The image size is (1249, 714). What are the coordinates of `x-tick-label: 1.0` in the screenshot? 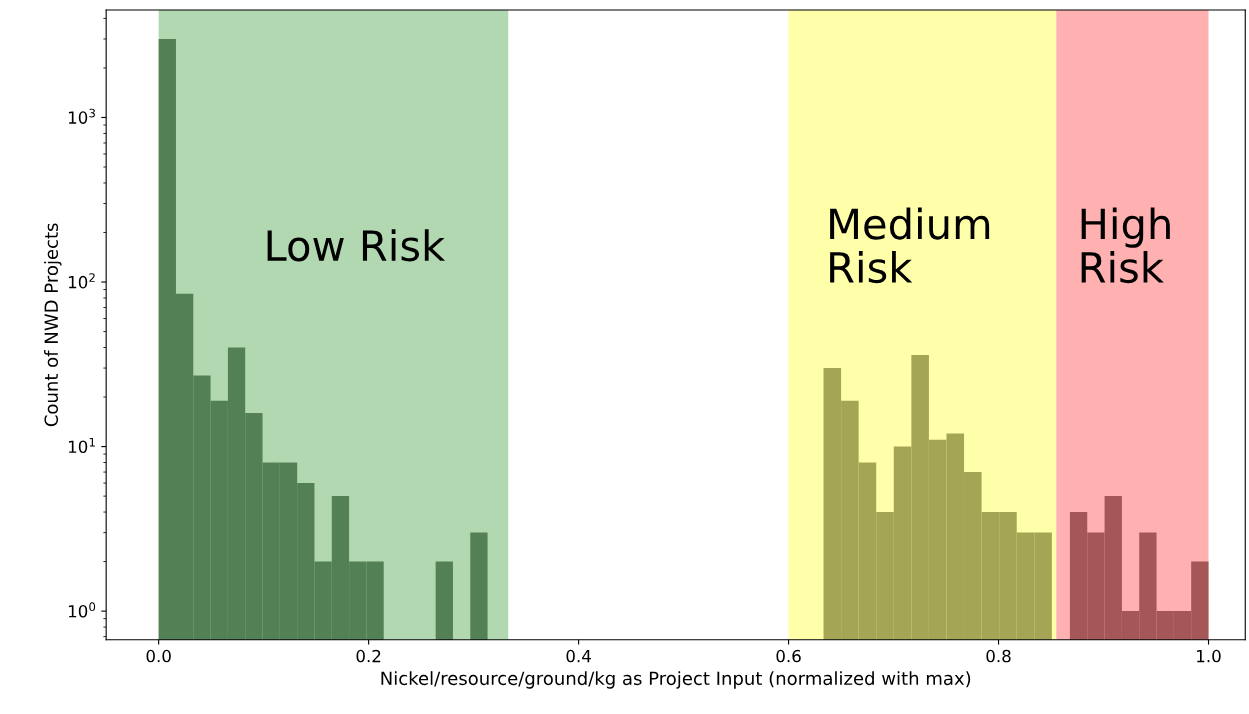 It's located at (1209, 656).